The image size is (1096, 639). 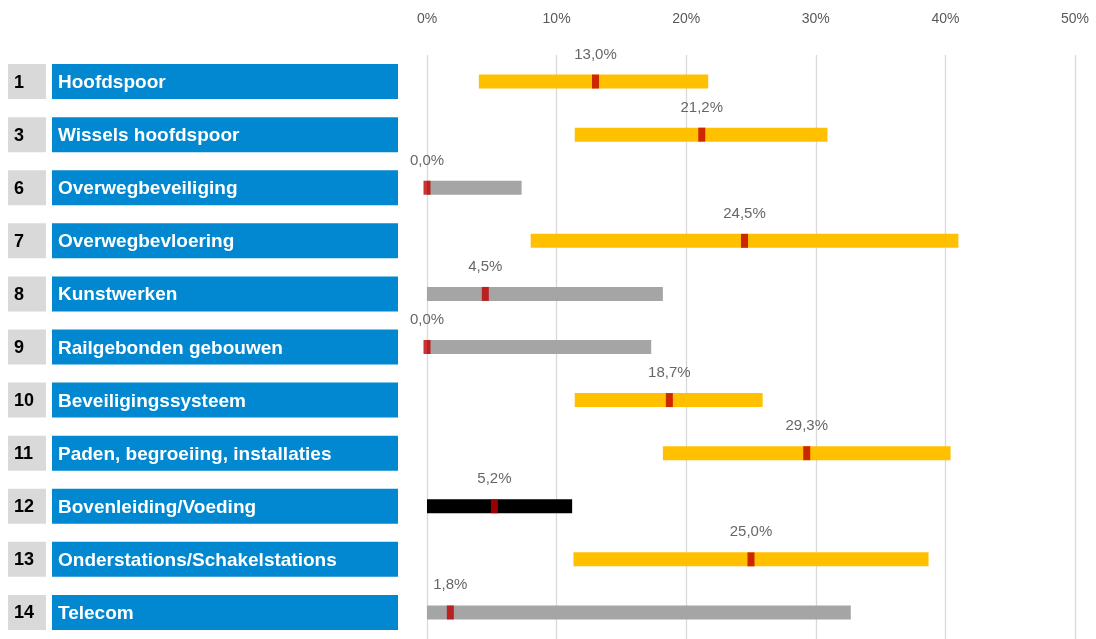 What do you see at coordinates (485, 265) in the screenshot?
I see `data-label: 4,5%` at bounding box center [485, 265].